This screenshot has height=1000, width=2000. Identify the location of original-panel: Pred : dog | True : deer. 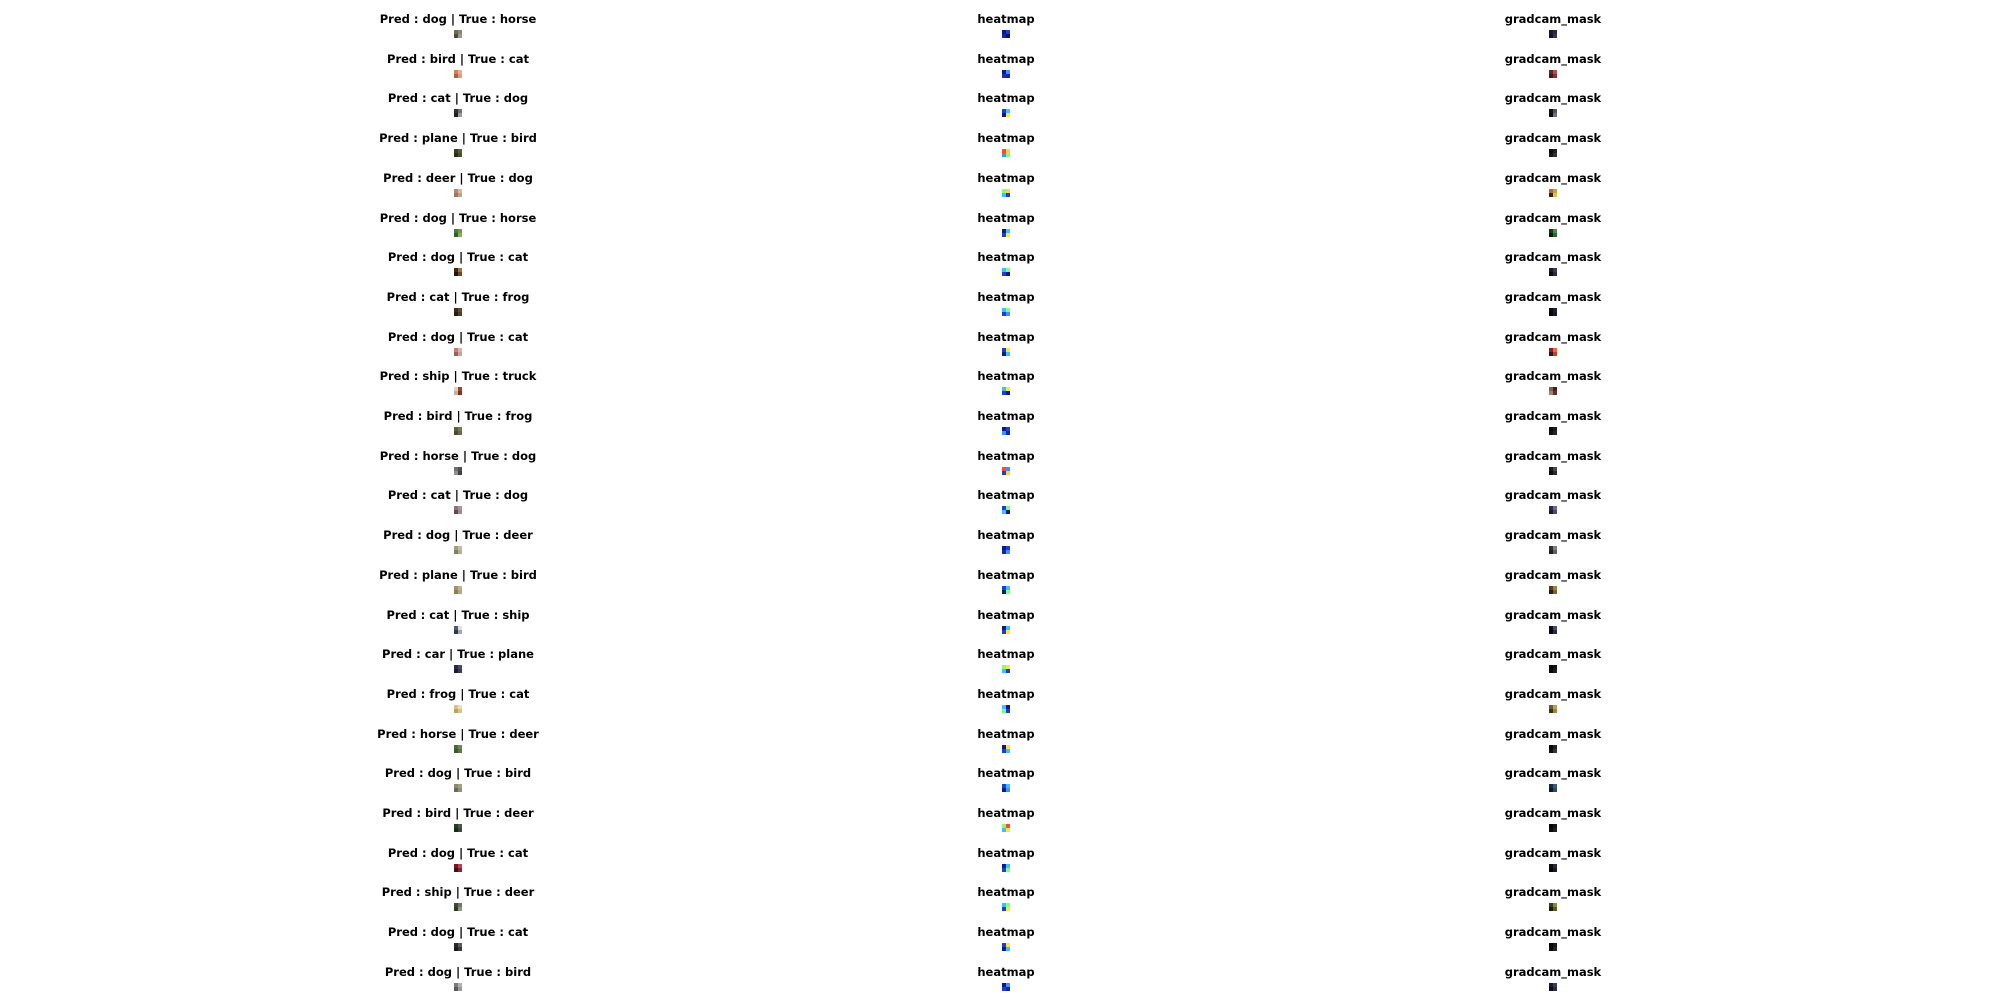
(458, 535).